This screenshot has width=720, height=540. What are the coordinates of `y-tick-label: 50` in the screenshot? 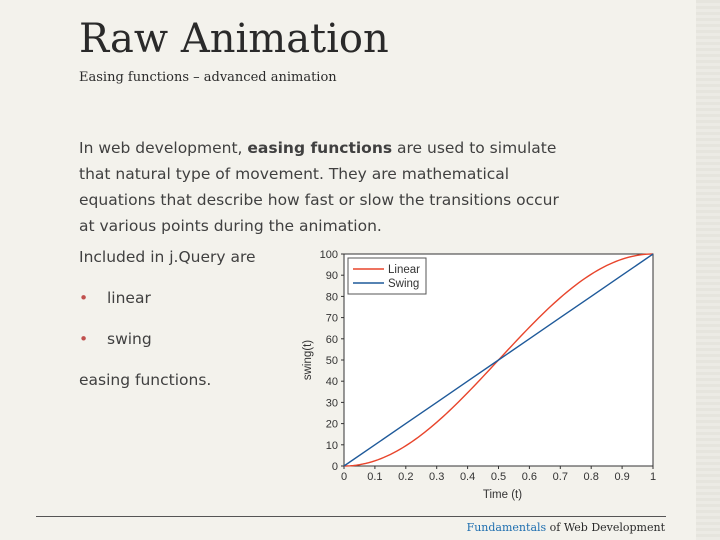 It's located at (332, 361).